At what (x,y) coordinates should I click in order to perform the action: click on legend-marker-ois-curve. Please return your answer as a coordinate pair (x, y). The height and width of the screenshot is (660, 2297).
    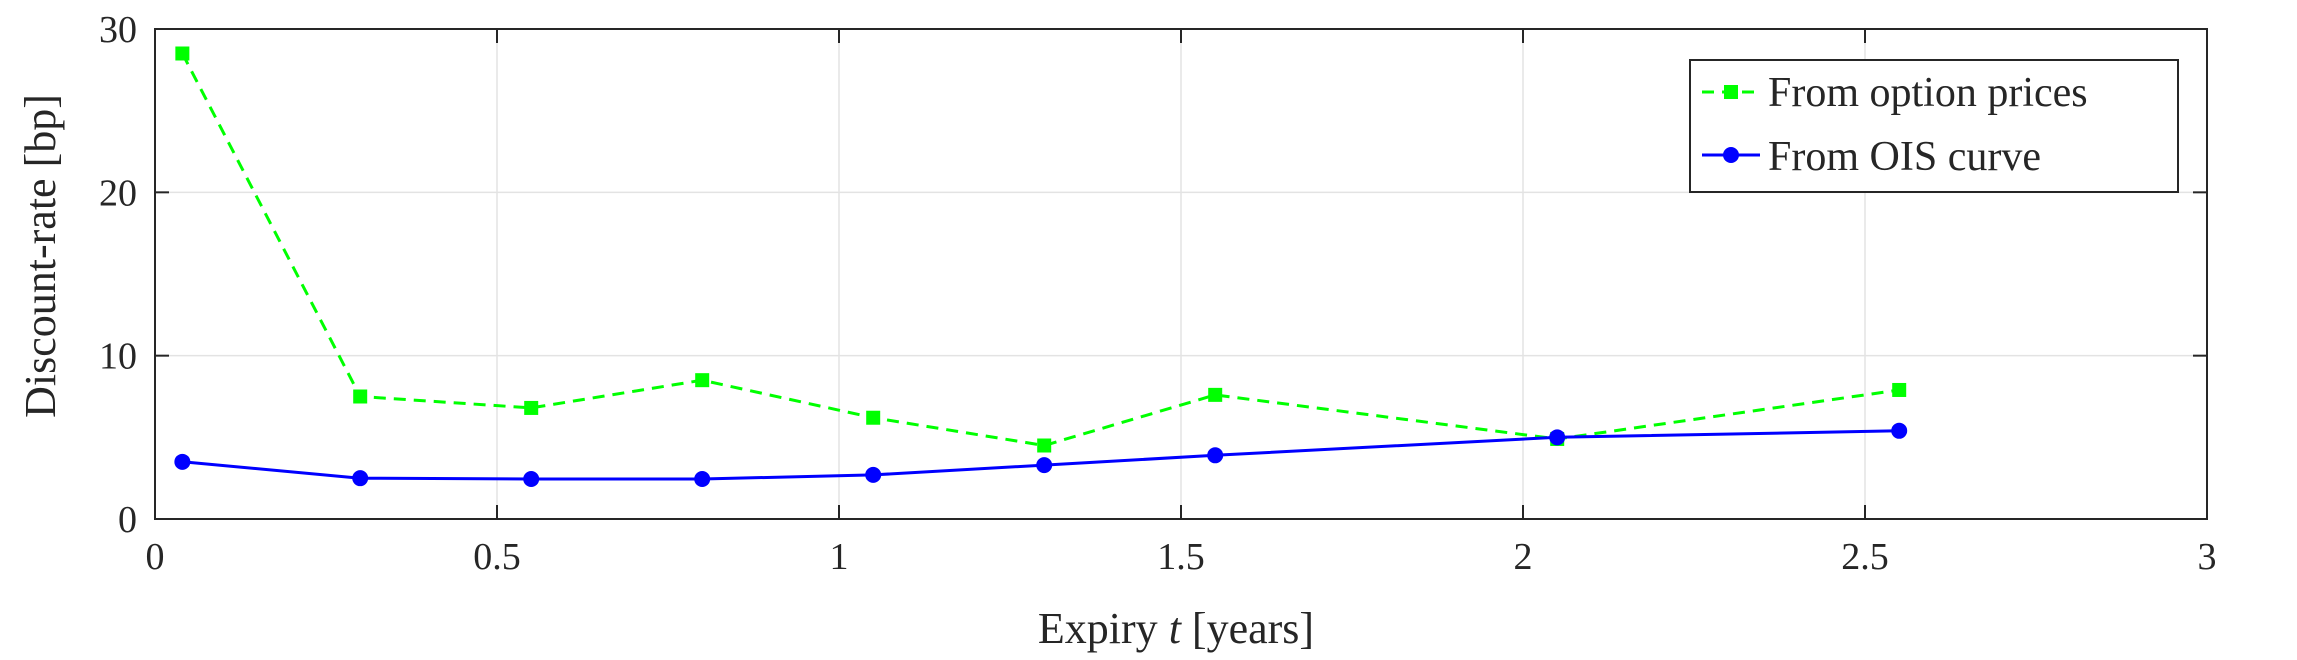
    Looking at the image, I should click on (1731, 155).